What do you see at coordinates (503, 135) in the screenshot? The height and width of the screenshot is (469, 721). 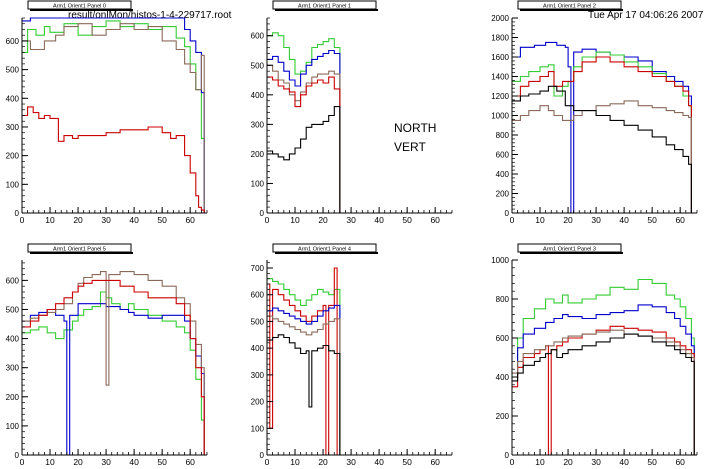 I see `y-tick-label: 800` at bounding box center [503, 135].